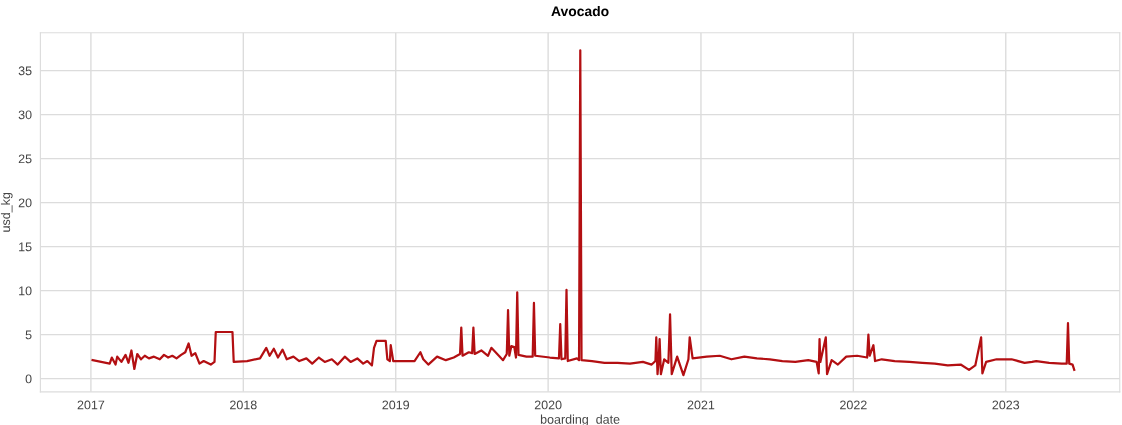 The width and height of the screenshot is (1122, 425). Describe the element at coordinates (701, 405) in the screenshot. I see `x-tick-label: 2021` at that location.